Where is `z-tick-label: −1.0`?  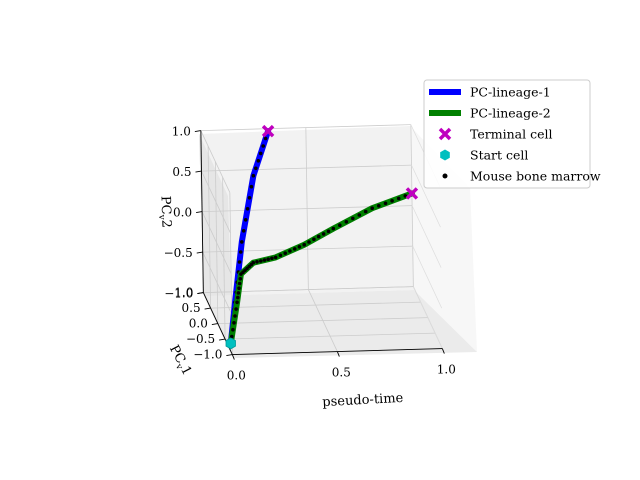
z-tick-label: −1.0 is located at coordinates (178, 294).